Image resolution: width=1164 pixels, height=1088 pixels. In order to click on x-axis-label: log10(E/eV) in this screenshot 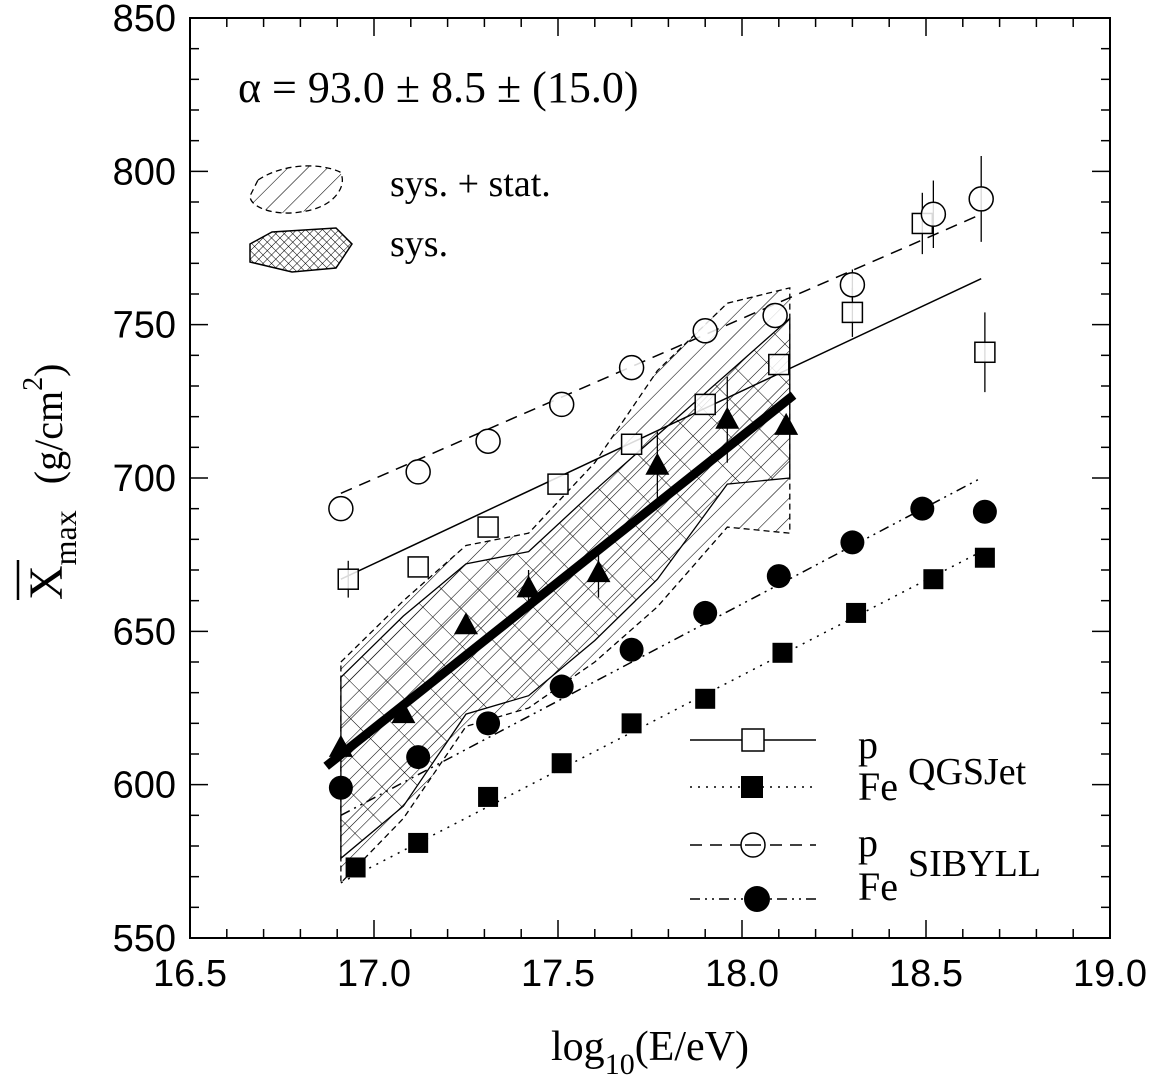, I will do `click(650, 1052)`.